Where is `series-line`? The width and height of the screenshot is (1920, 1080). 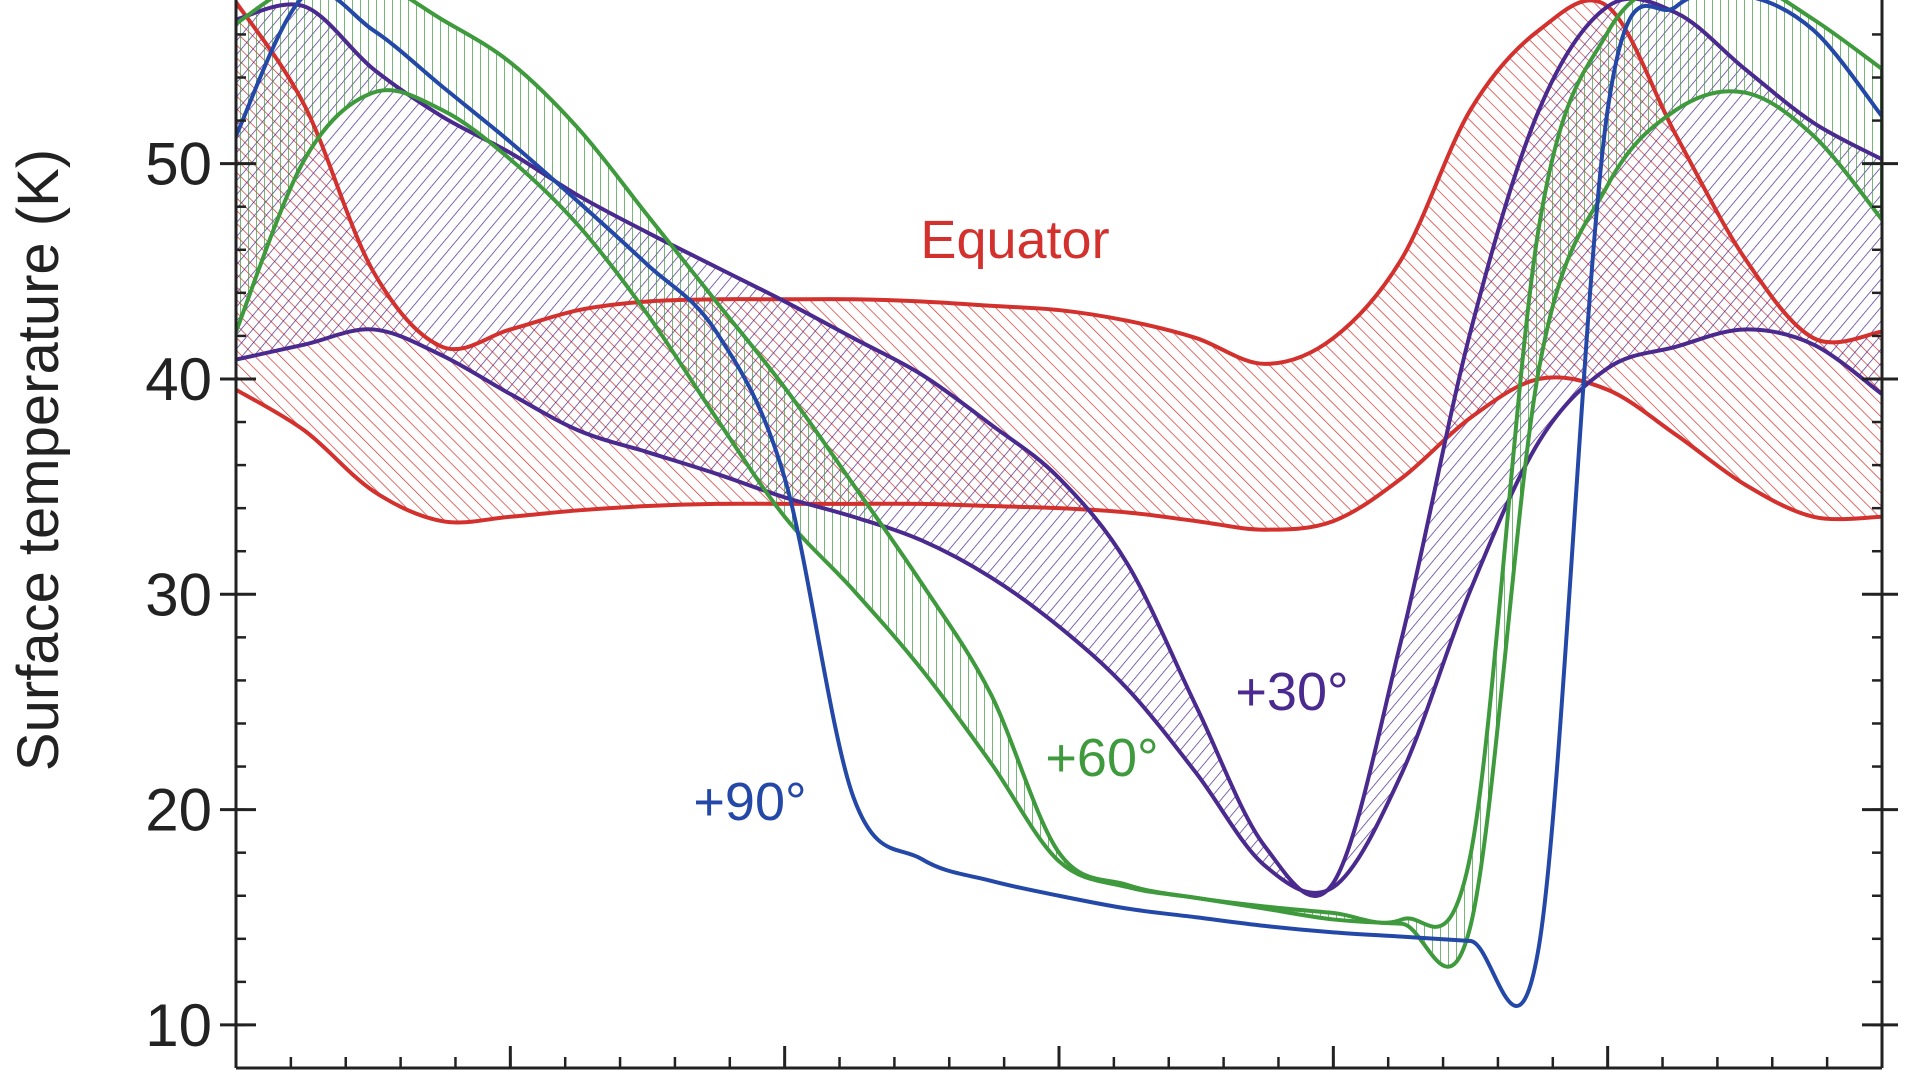 series-line is located at coordinates (1059, 453).